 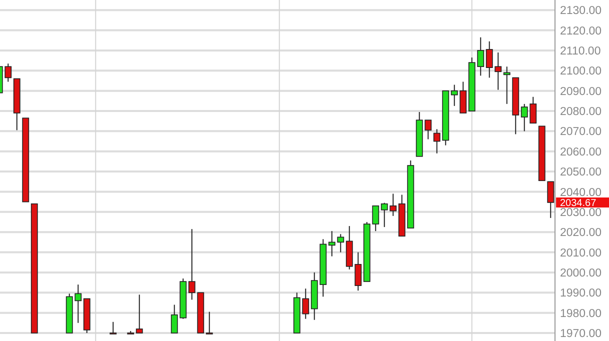 I want to click on y-tick-label: 2020.00, so click(x=581, y=233).